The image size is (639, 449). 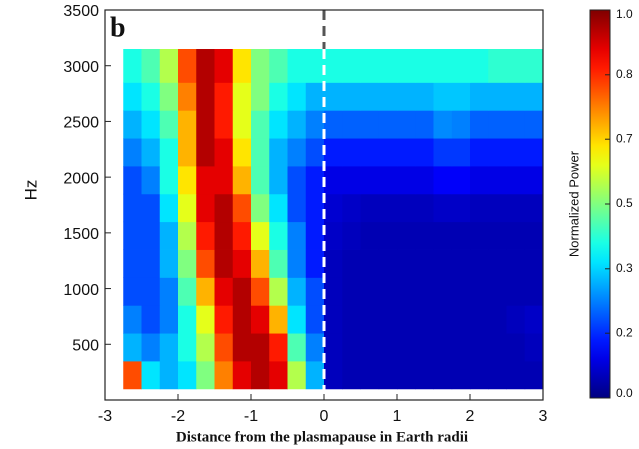 What do you see at coordinates (324, 416) in the screenshot?
I see `x-tick-label: 0` at bounding box center [324, 416].